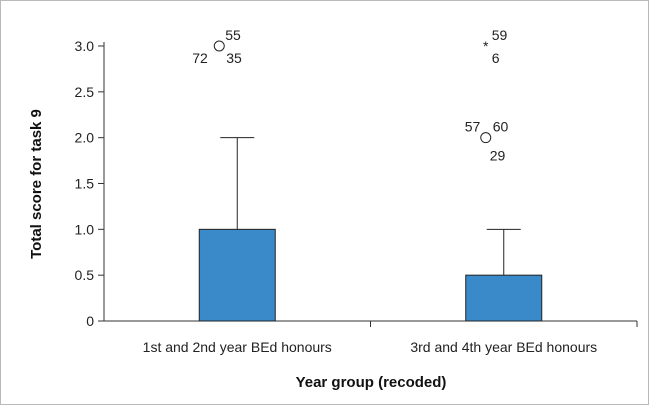 This screenshot has width=649, height=405. What do you see at coordinates (85, 184) in the screenshot?
I see `y-tick-label: 1.5` at bounding box center [85, 184].